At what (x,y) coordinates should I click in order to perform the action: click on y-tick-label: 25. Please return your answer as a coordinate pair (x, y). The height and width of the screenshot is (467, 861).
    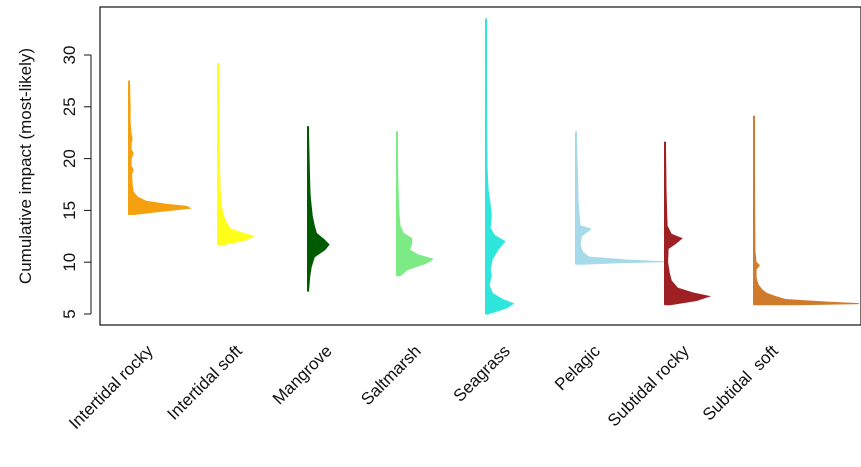
    Looking at the image, I should click on (69, 106).